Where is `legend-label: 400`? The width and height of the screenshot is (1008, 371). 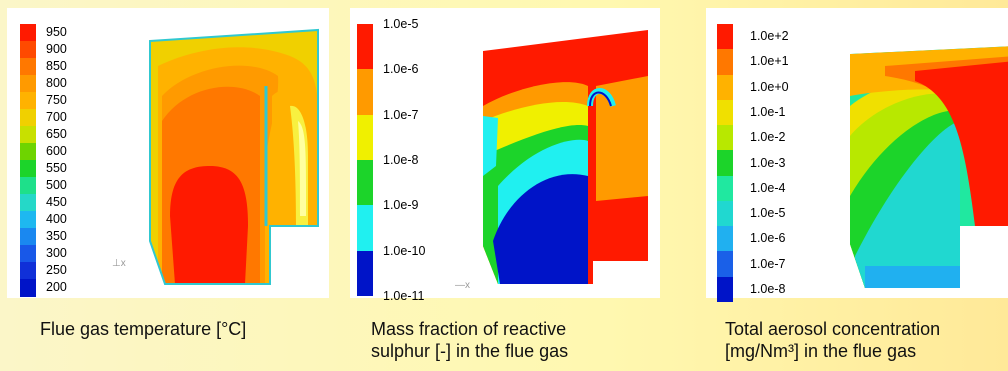
legend-label: 400 is located at coordinates (56, 219).